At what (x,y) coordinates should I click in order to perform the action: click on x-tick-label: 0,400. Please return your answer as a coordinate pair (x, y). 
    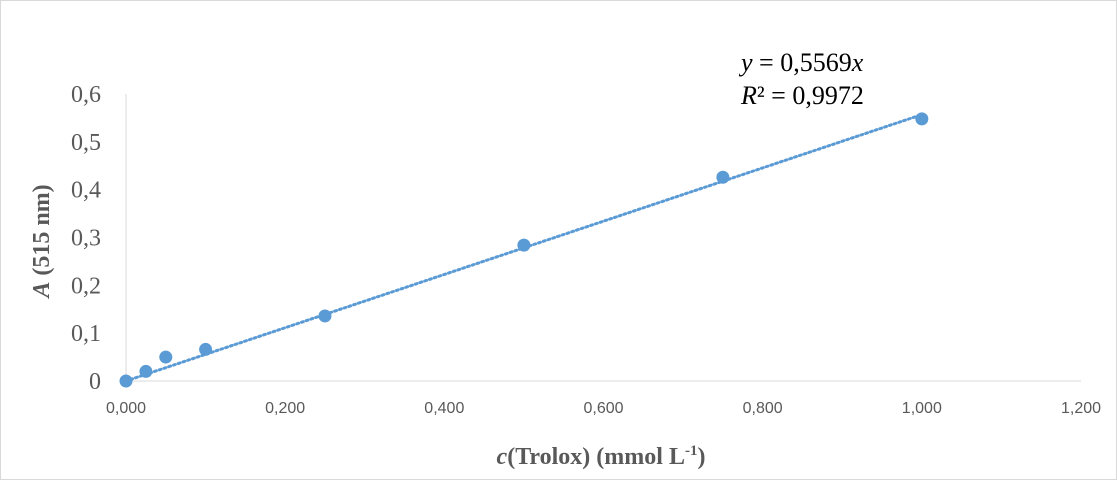
    Looking at the image, I should click on (444, 408).